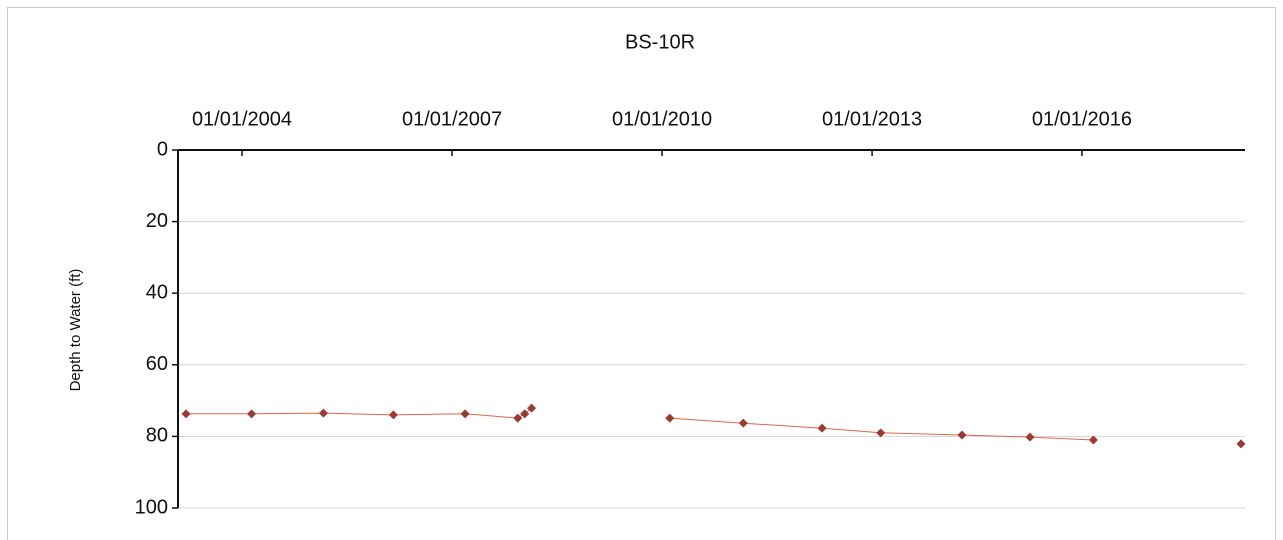  I want to click on y-tick-label: 60, so click(157, 364).